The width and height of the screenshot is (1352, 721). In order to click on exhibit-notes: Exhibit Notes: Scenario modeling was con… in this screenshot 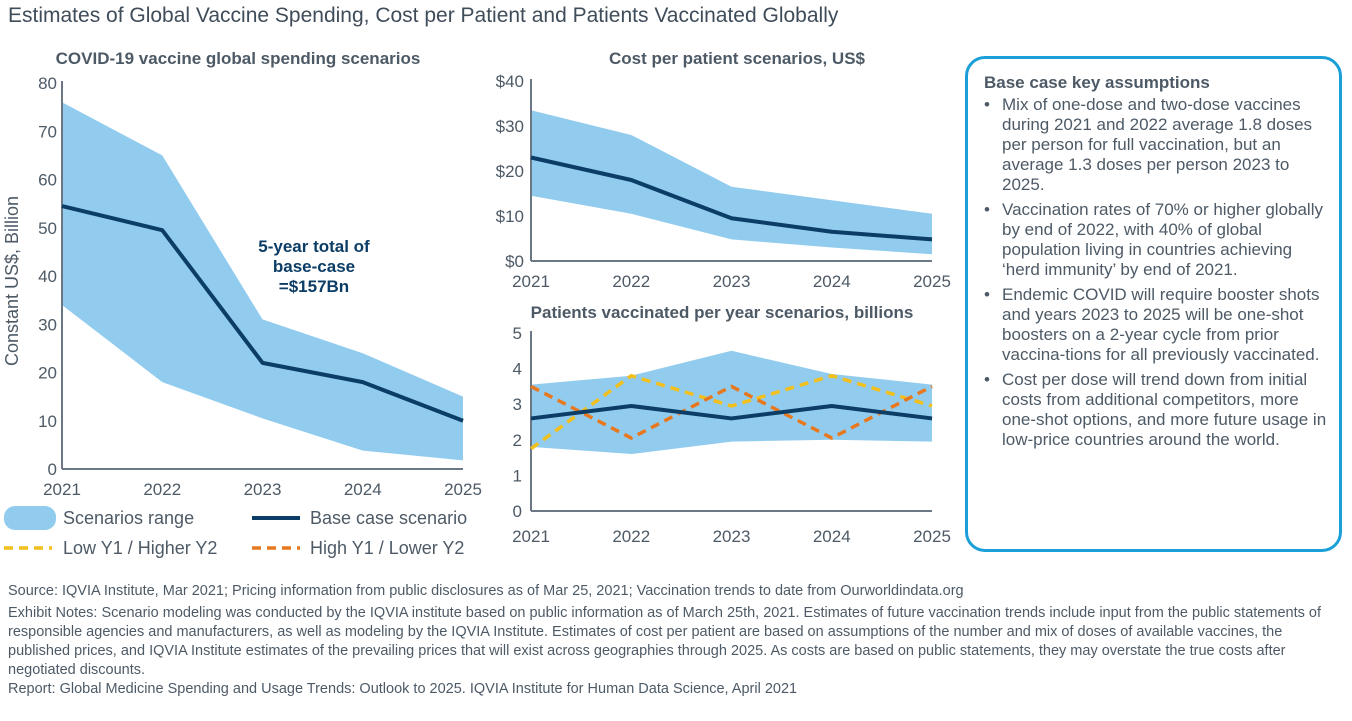, I will do `click(664, 641)`.